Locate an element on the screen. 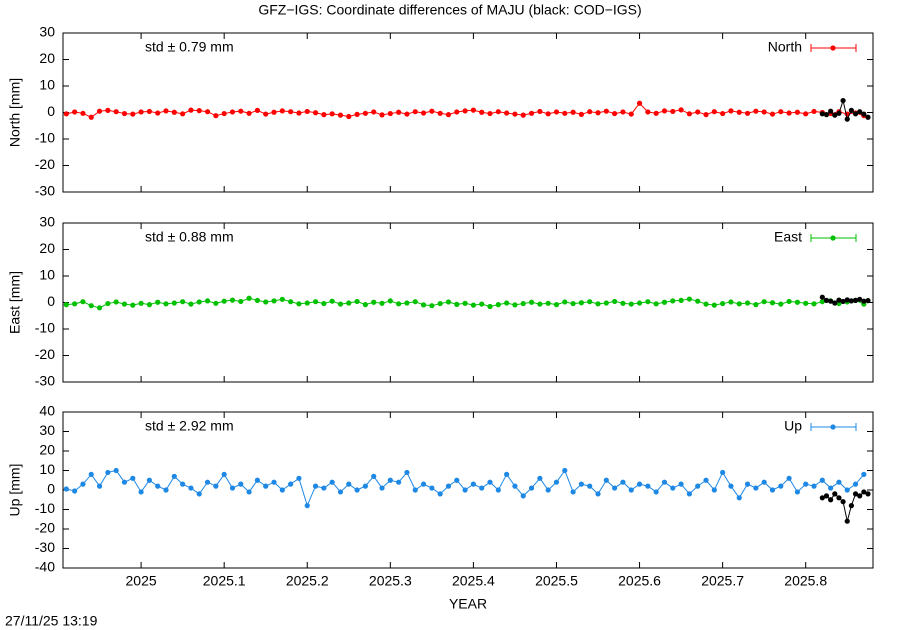 The height and width of the screenshot is (630, 900). x-tick-label: 2025.6 is located at coordinates (639, 581).